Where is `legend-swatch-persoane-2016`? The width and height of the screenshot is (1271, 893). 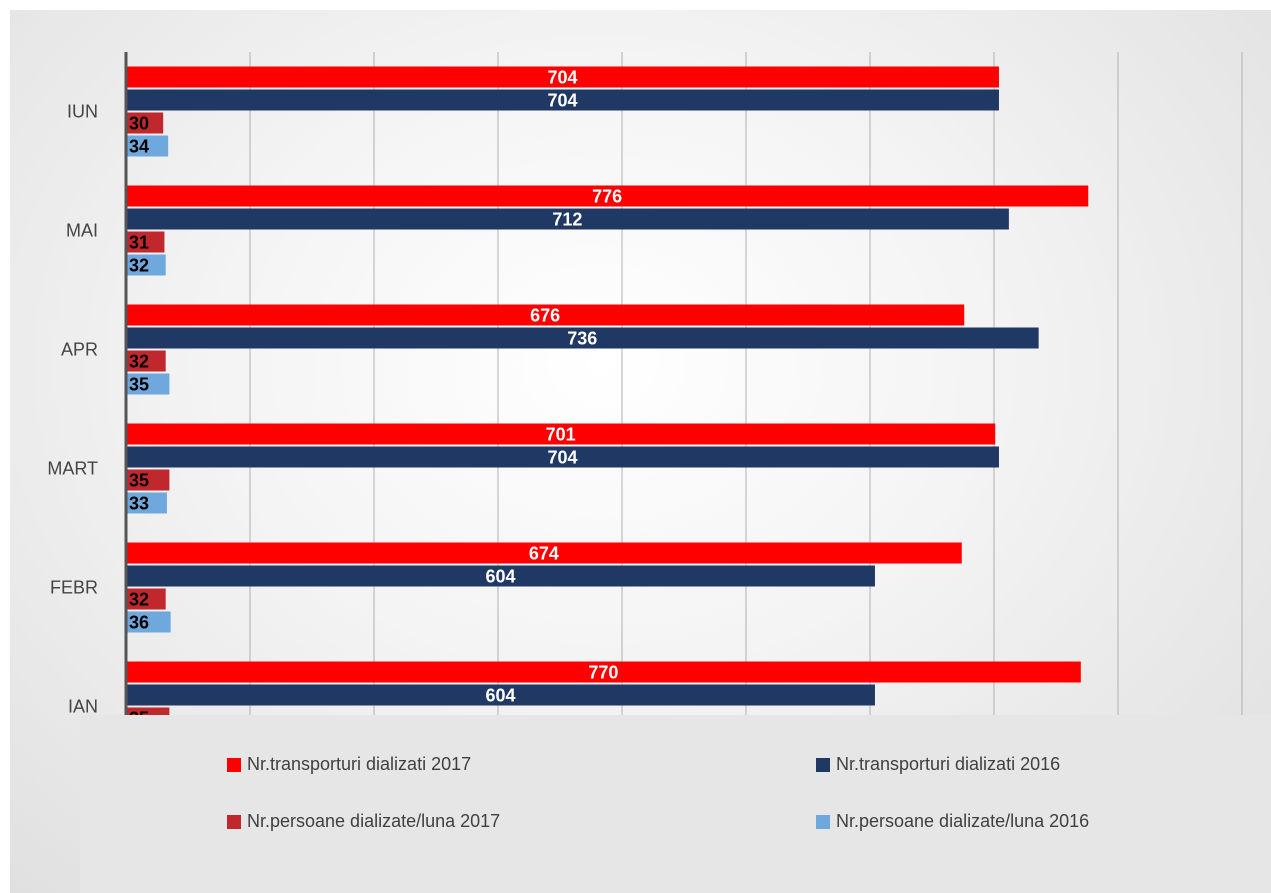 legend-swatch-persoane-2016 is located at coordinates (823, 821).